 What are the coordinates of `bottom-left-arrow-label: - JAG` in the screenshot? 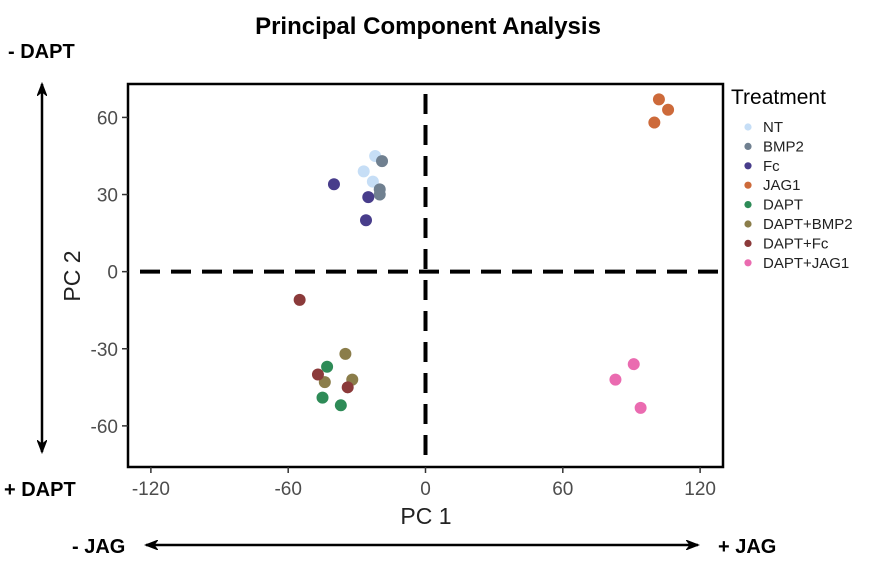 It's located at (98, 547).